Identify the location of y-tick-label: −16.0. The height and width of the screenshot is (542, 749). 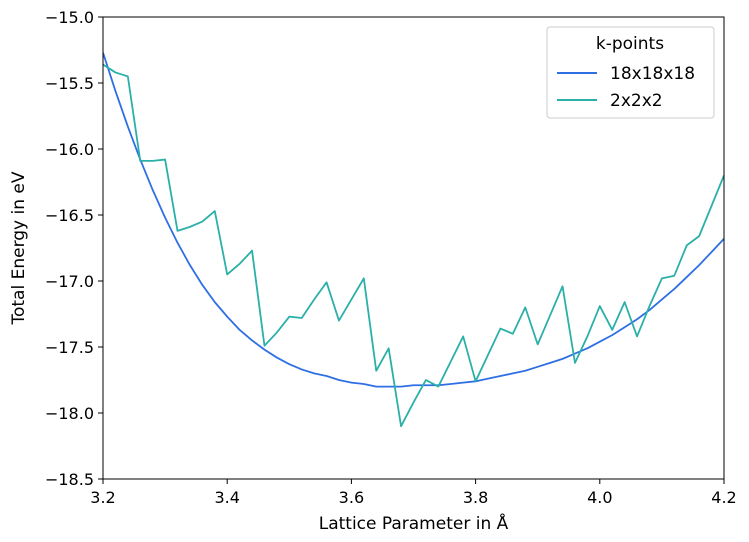
(69, 149).